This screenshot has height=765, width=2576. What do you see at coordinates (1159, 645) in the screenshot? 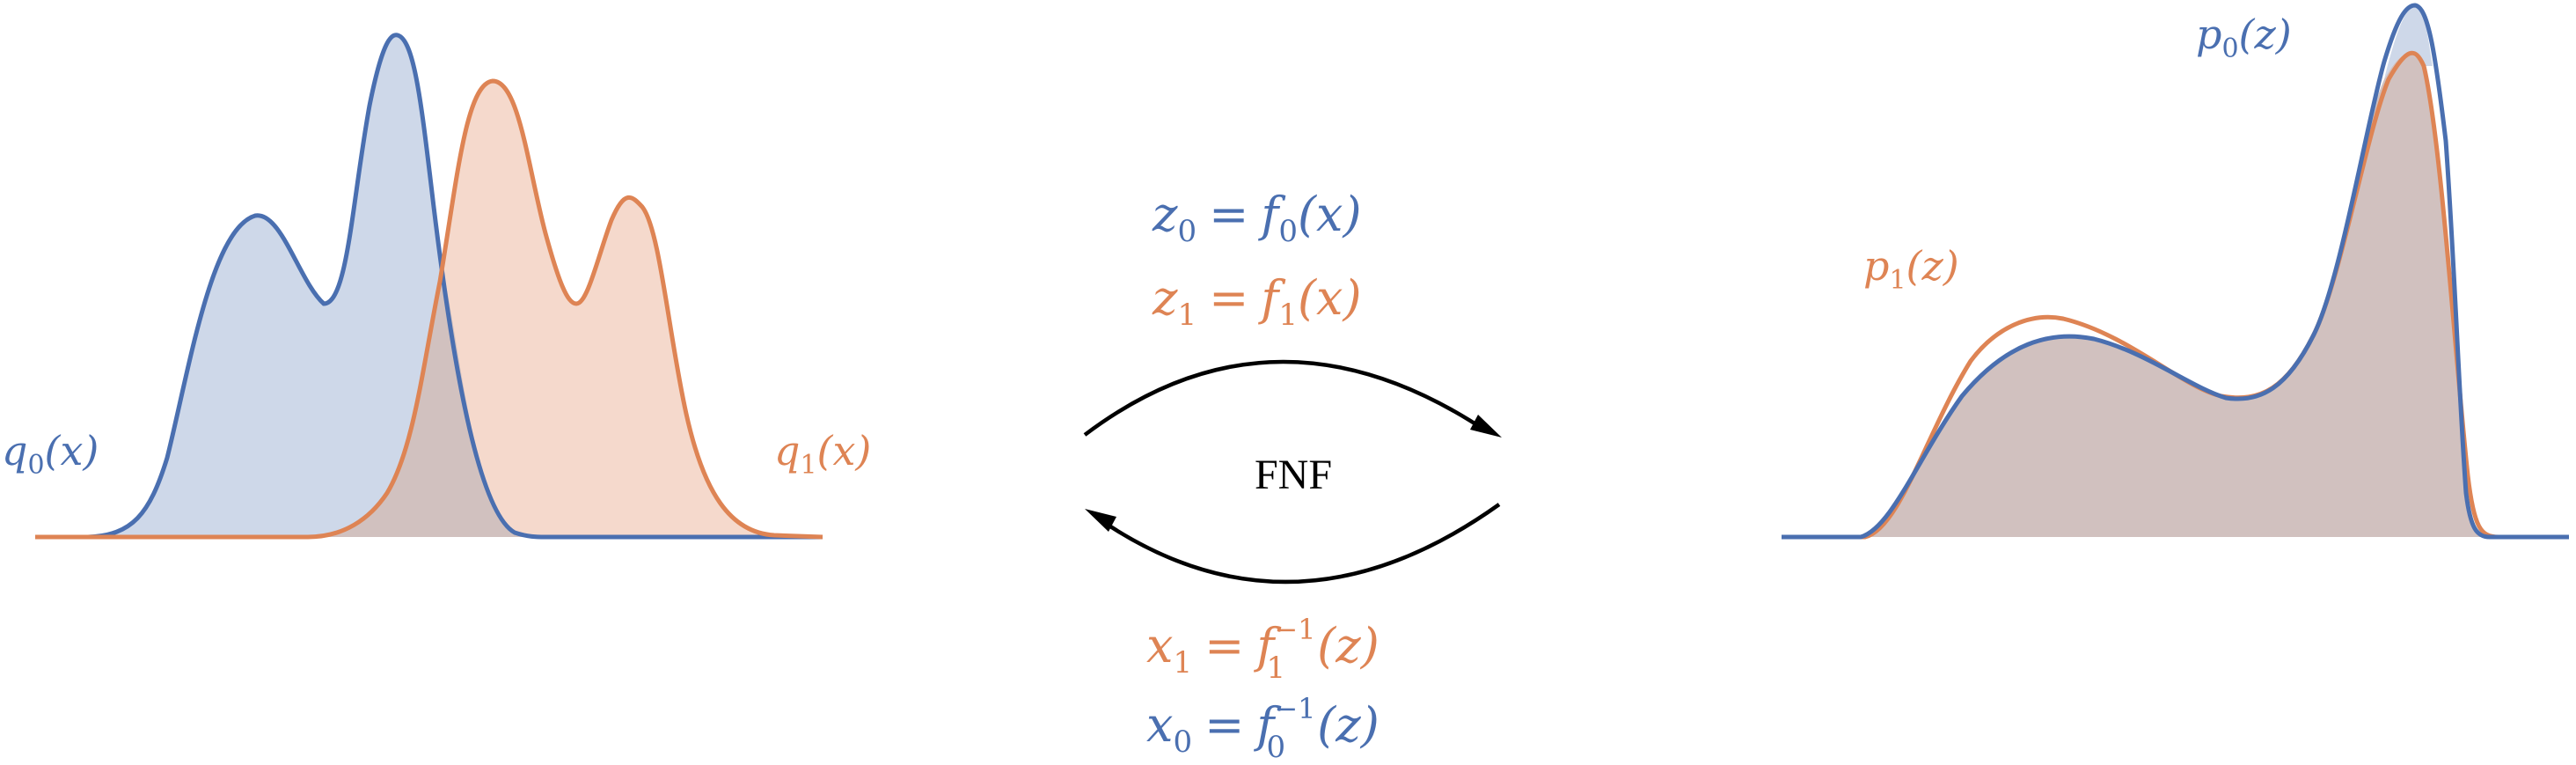
I see `inverse-eq1-lhs: x` at bounding box center [1159, 645].